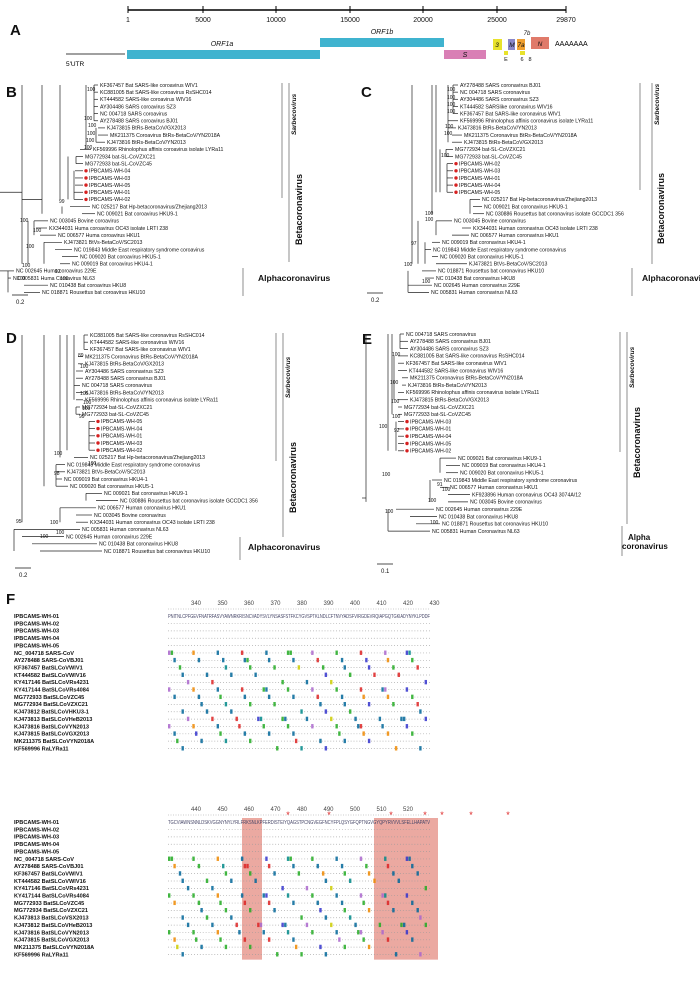 Image resolution: width=700 pixels, height=992 pixels. What do you see at coordinates (474, 293) in the screenshot?
I see `tree-taxon-label: NC 005831 Human coronavirus NL63` at bounding box center [474, 293].